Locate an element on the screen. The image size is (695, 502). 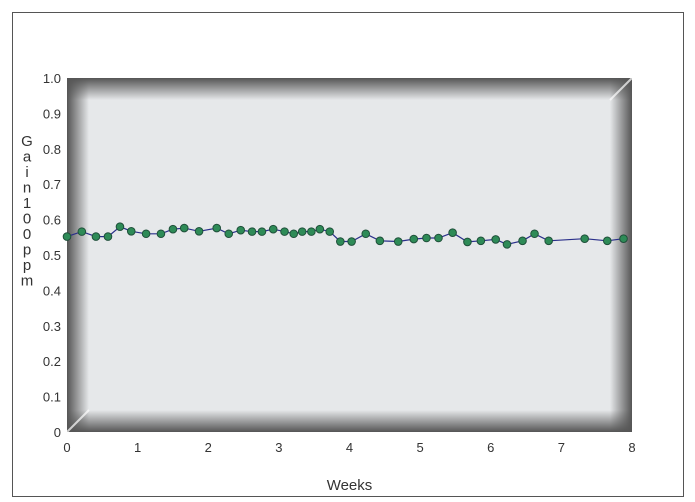
plot-shade-bottom is located at coordinates (349, 421).